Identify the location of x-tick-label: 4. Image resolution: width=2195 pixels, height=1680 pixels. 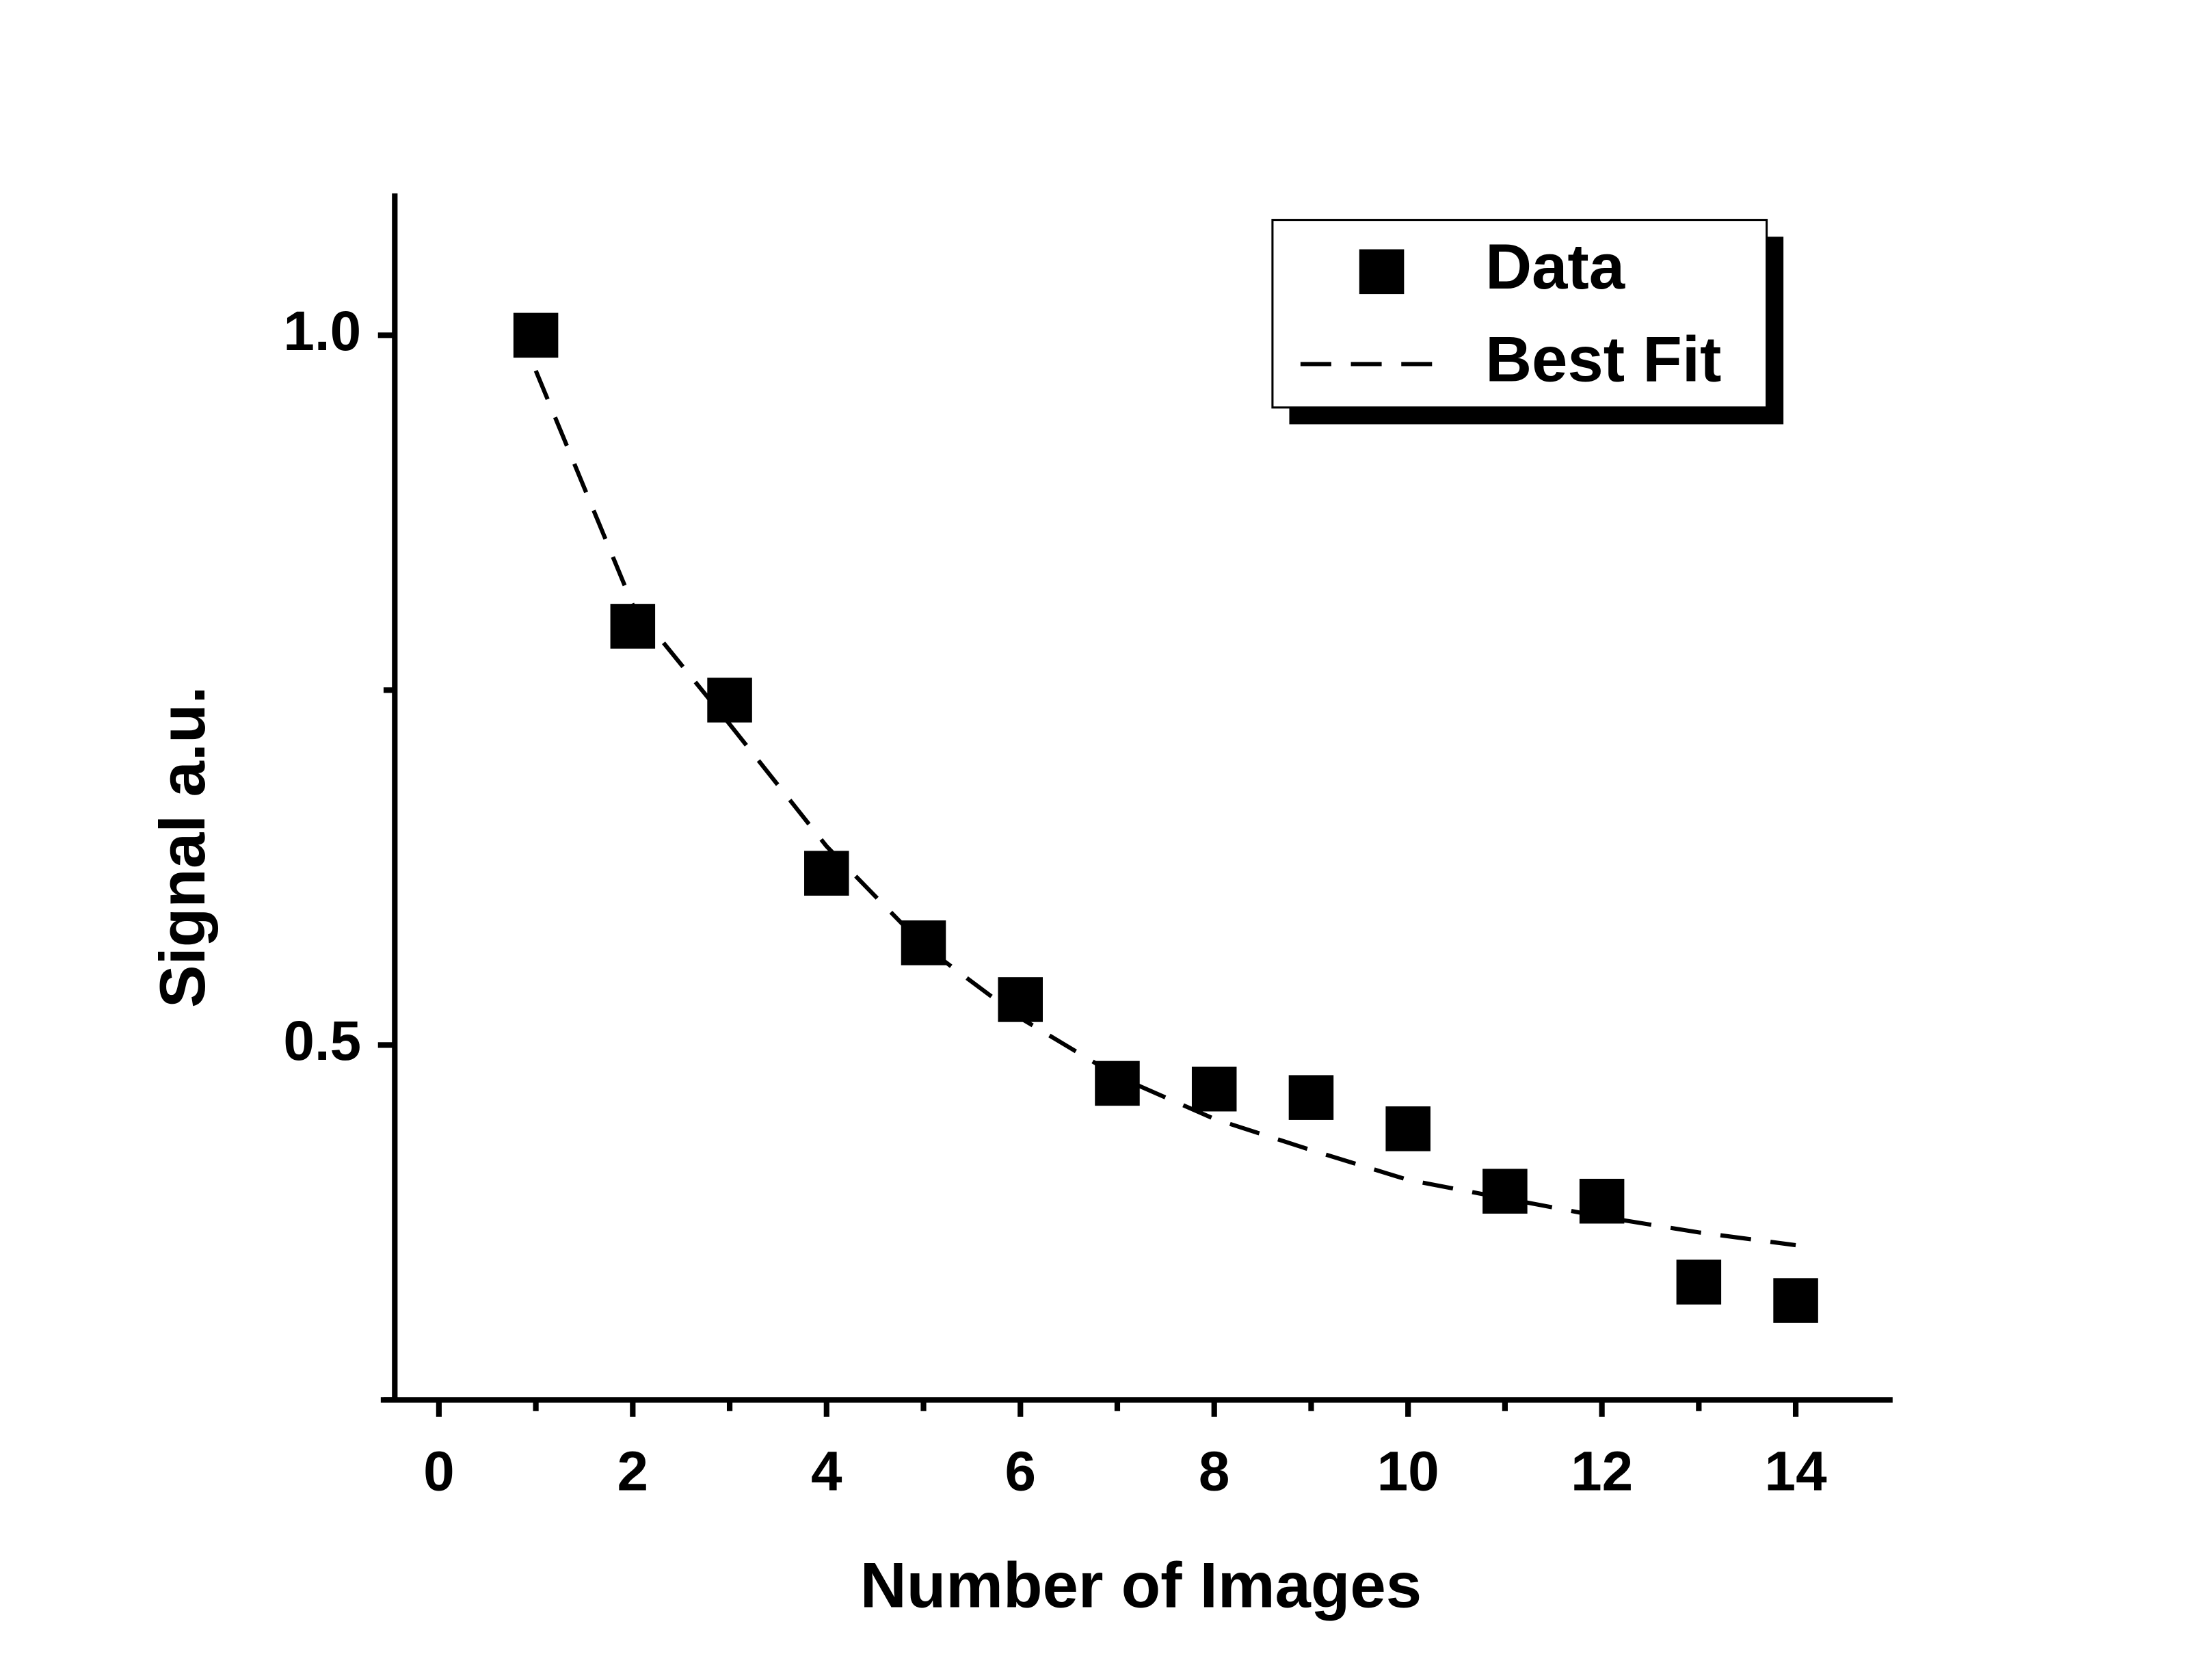
(827, 1472).